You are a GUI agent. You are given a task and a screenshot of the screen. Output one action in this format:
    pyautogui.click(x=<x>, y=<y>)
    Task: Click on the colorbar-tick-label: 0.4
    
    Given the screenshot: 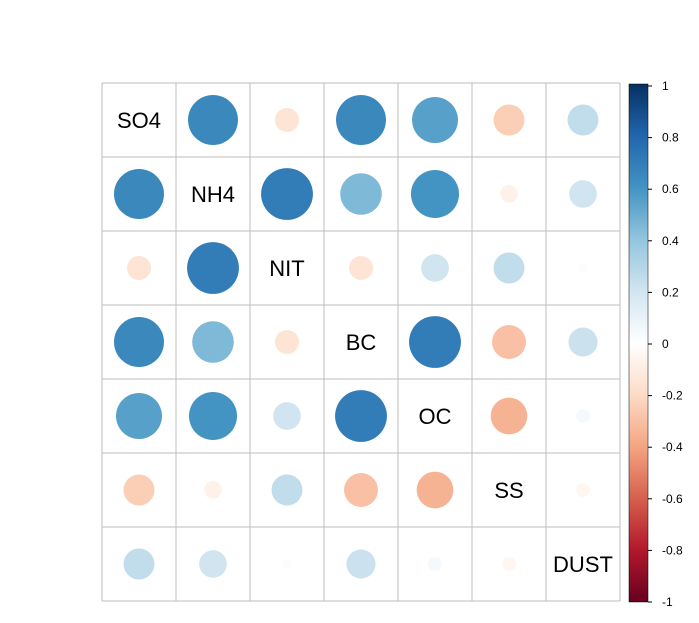 What is the action you would take?
    pyautogui.click(x=670, y=241)
    